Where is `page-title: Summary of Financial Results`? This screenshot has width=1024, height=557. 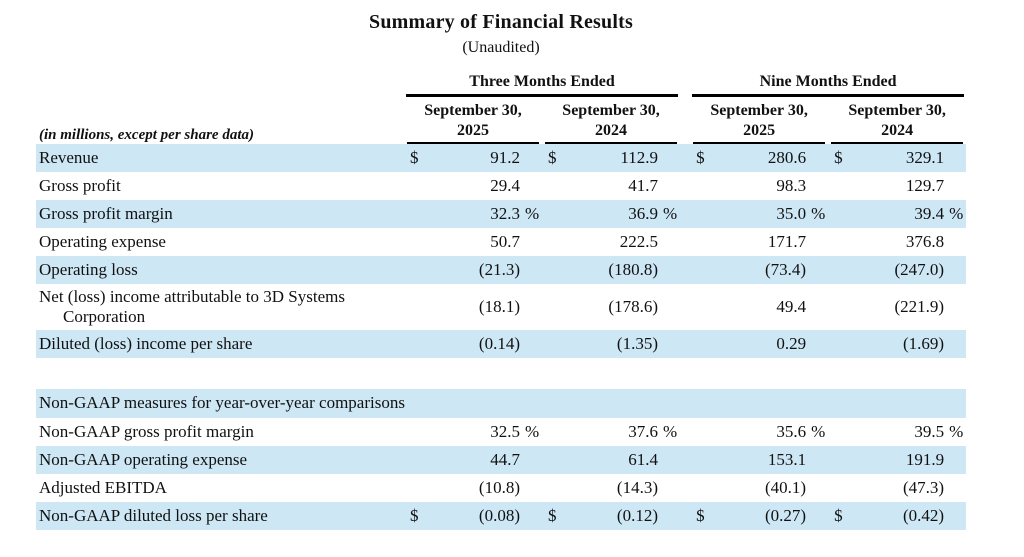
page-title: Summary of Financial Results is located at coordinates (501, 22).